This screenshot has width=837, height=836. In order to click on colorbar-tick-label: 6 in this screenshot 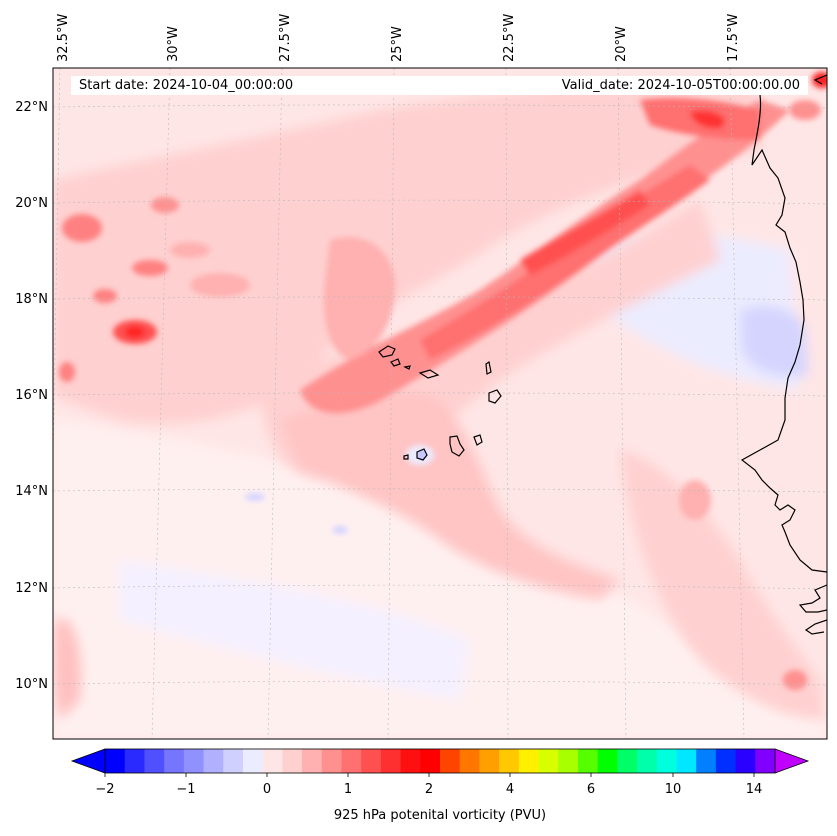, I will do `click(591, 789)`.